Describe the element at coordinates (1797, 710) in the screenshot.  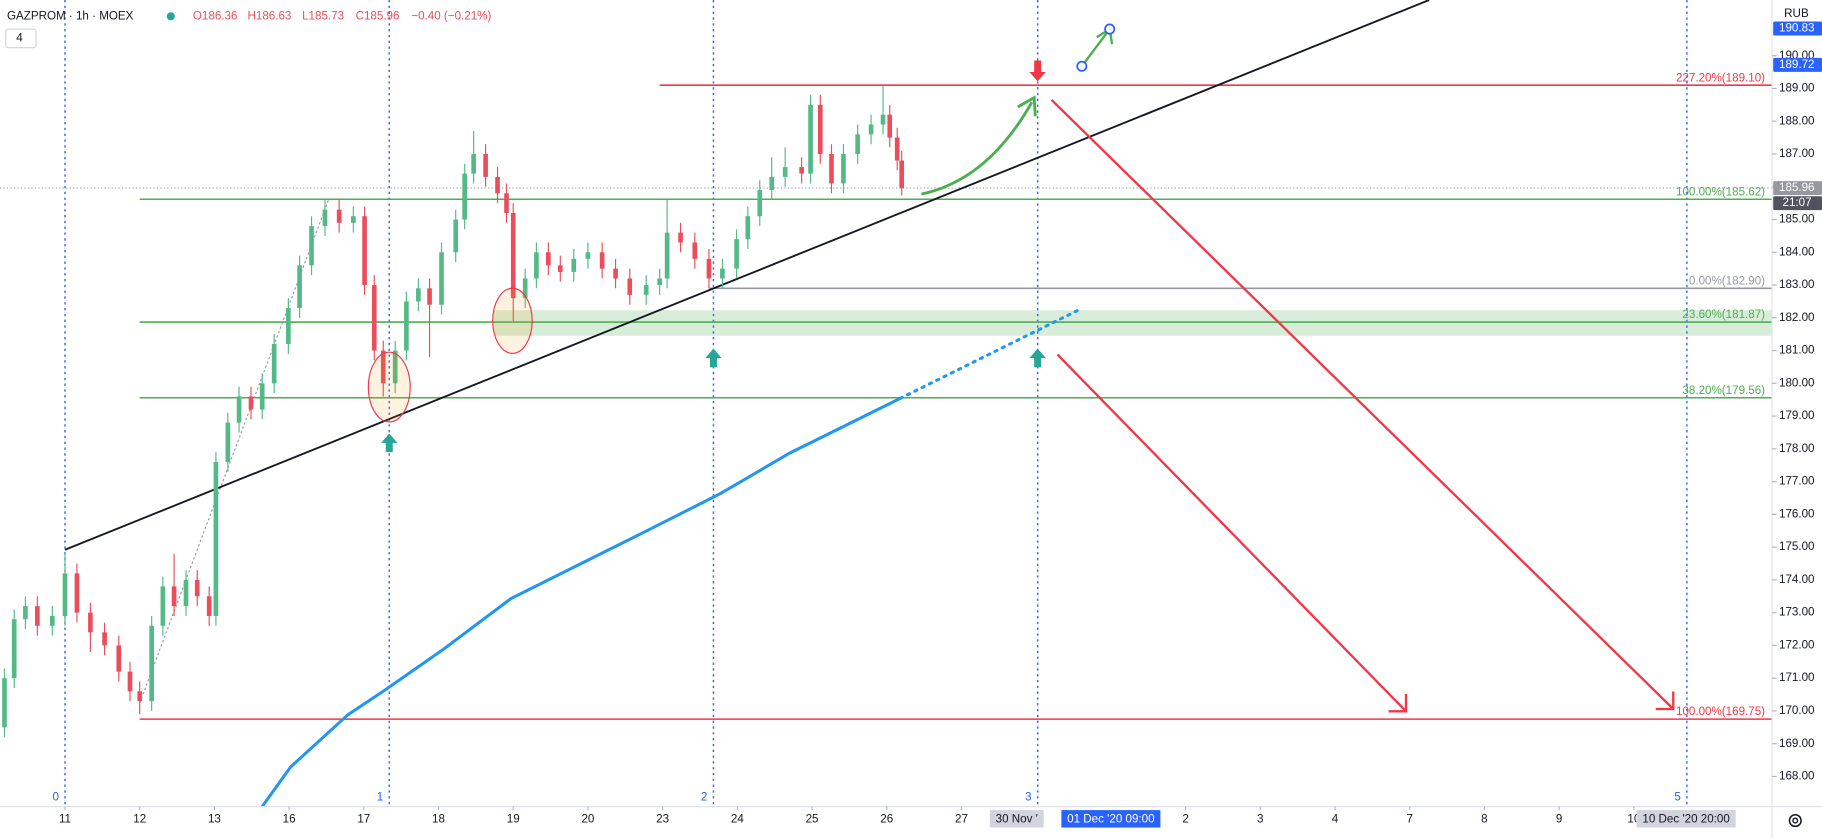
I see `y-tick-label: 170.00` at that location.